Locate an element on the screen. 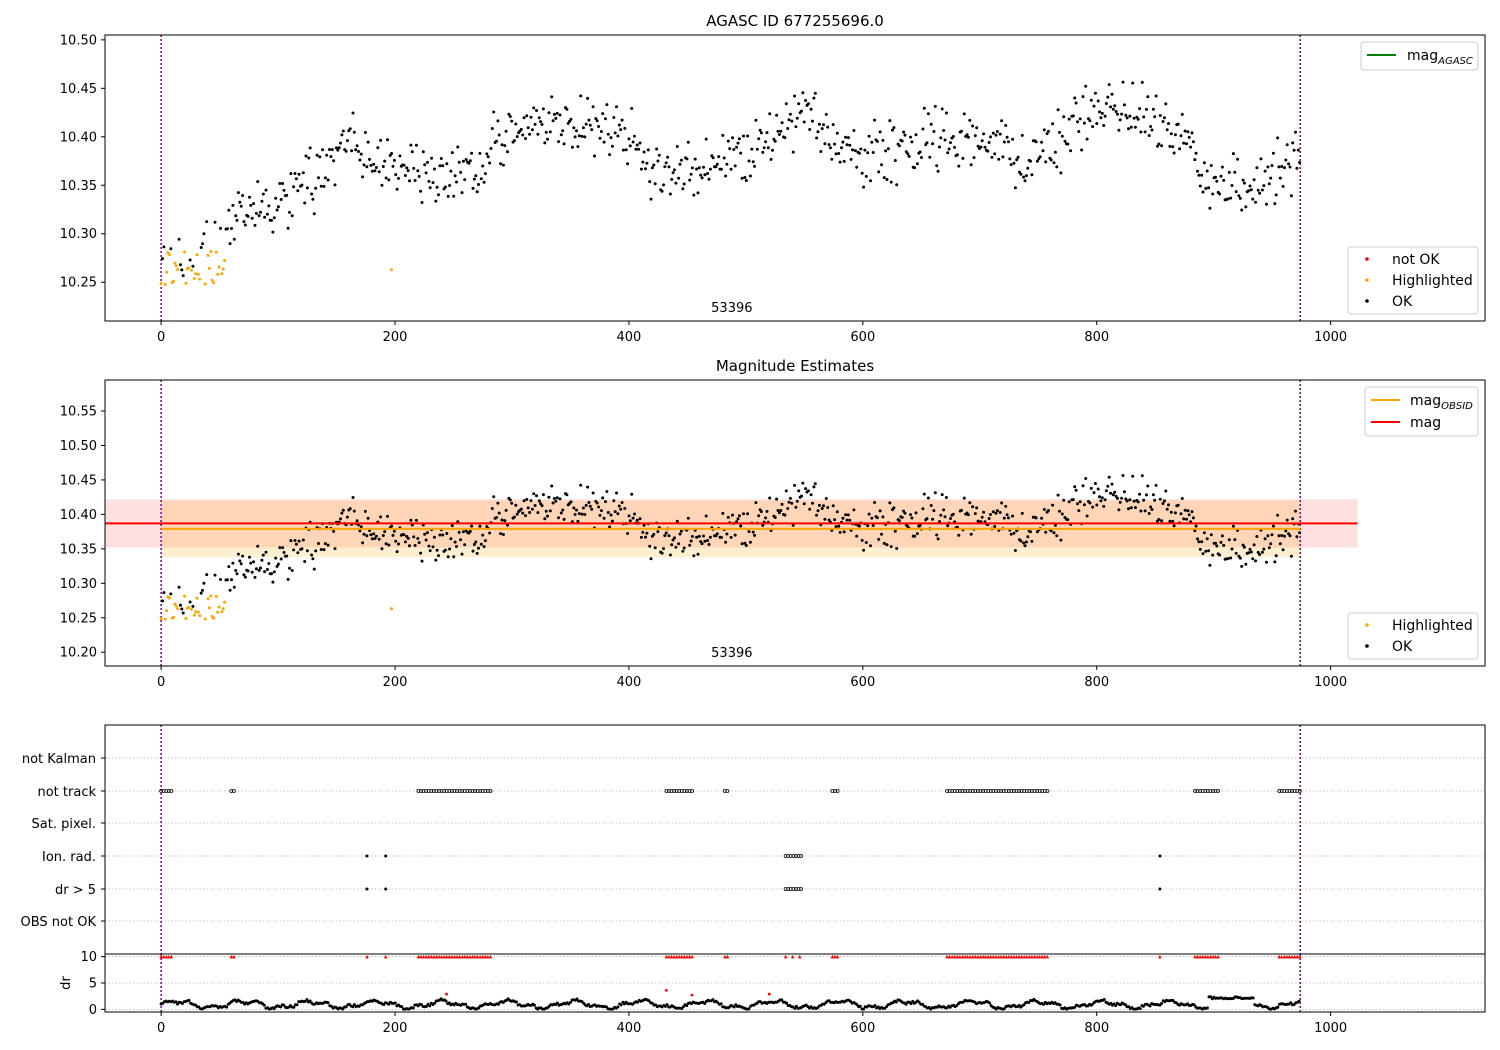 This screenshot has width=1500, height=1050. y-tick-label: 10.20 is located at coordinates (78, 653).